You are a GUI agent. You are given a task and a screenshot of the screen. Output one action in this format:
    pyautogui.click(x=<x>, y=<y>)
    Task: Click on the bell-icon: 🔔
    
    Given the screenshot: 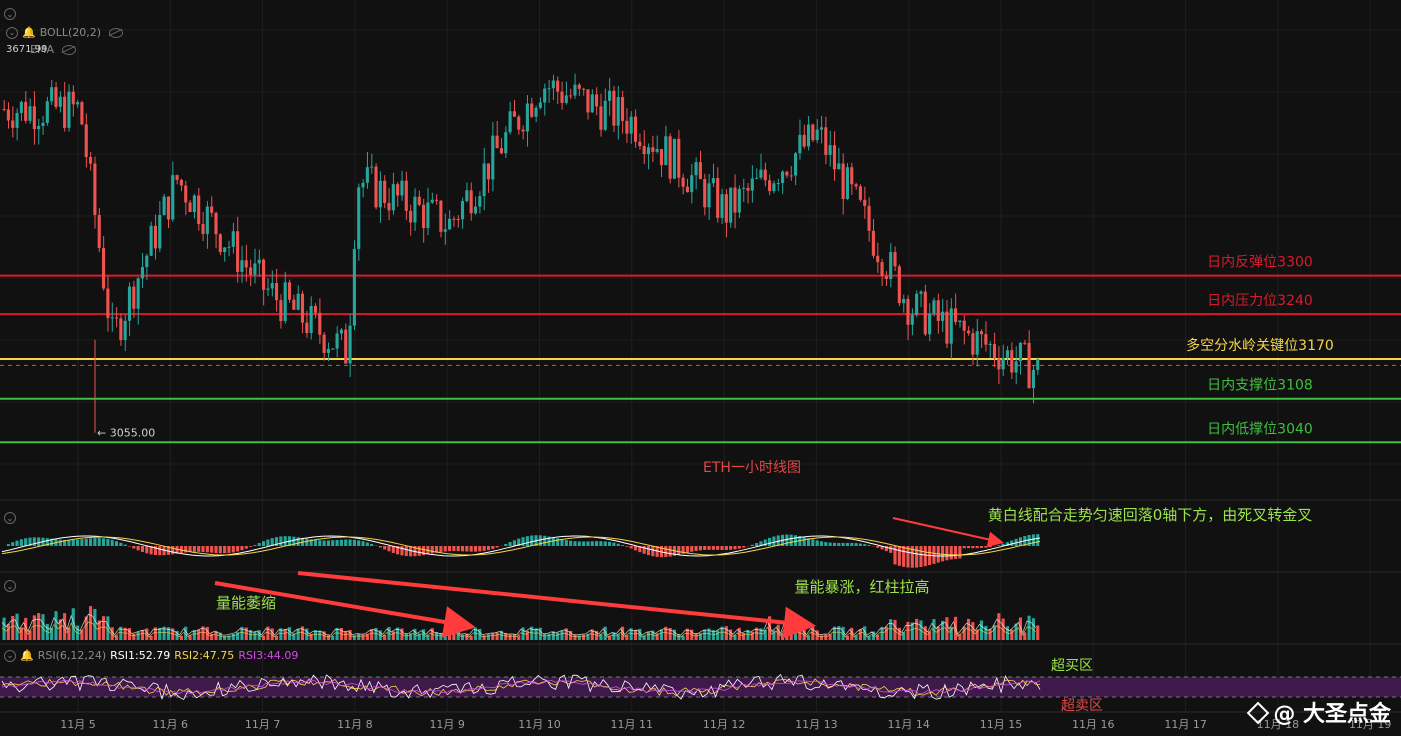 What is the action you would take?
    pyautogui.click(x=29, y=32)
    